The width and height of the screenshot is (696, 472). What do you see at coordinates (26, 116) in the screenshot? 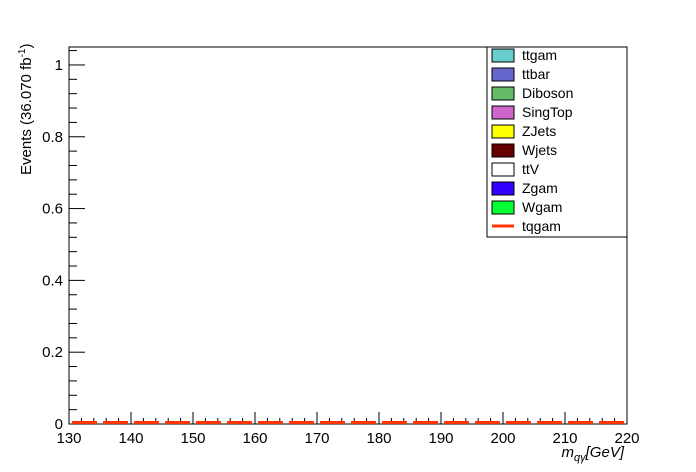
I see `y-axis-title-main: Events (36.070 fb` at bounding box center [26, 116].